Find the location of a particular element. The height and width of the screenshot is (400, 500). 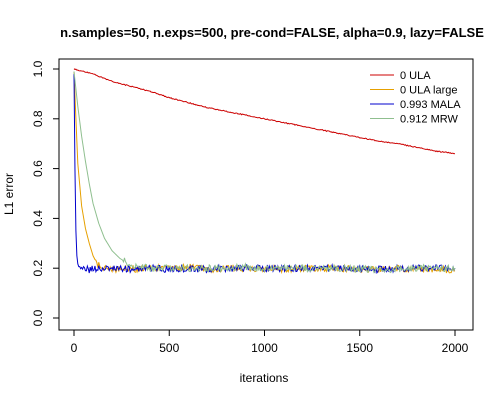

x-tick-label: 2000 is located at coordinates (455, 348).